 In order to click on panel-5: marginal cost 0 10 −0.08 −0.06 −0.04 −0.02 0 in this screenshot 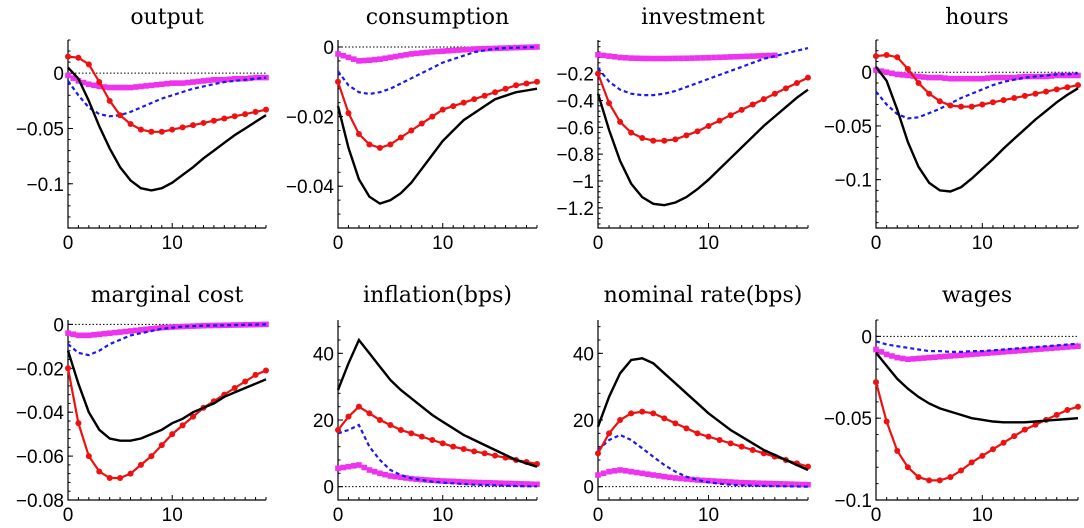, I will do `click(142, 404)`.